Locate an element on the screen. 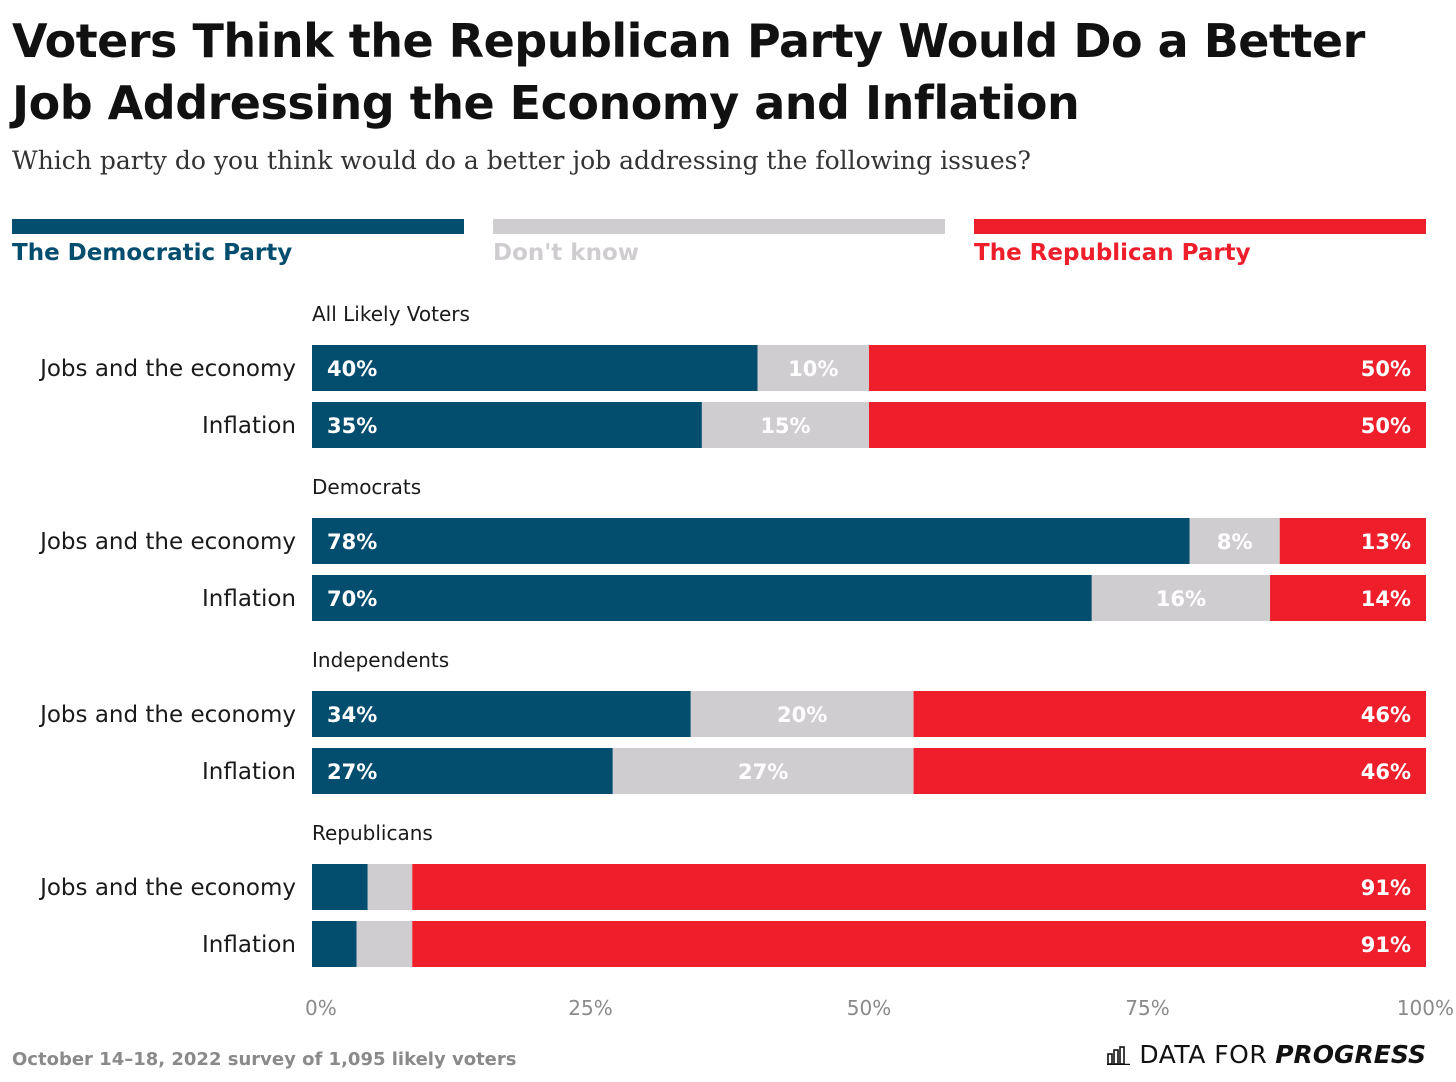  group-label: Democrats is located at coordinates (366, 487).